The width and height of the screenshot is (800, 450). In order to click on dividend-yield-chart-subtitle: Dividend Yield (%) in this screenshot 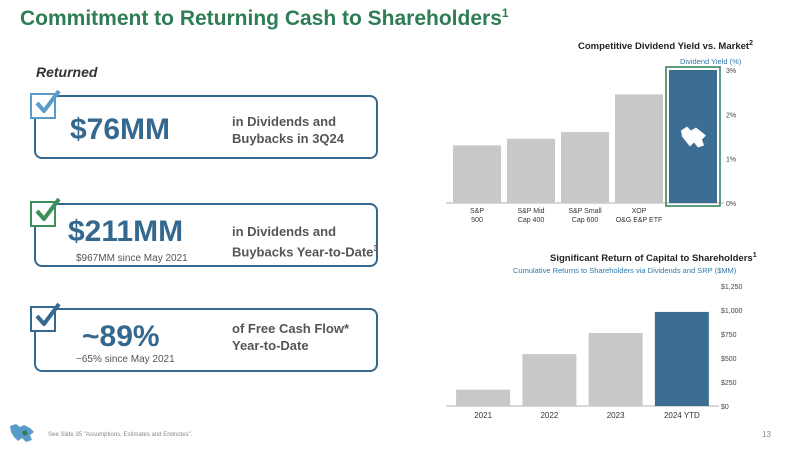, I will do `click(711, 61)`.